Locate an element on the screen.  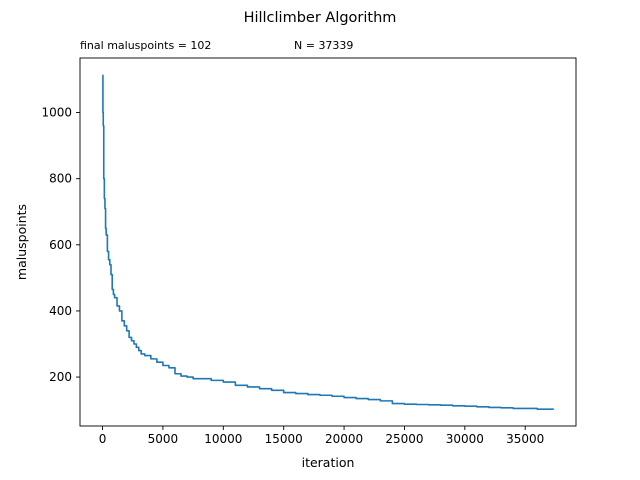
y-tick-label: 200 is located at coordinates (60, 377).